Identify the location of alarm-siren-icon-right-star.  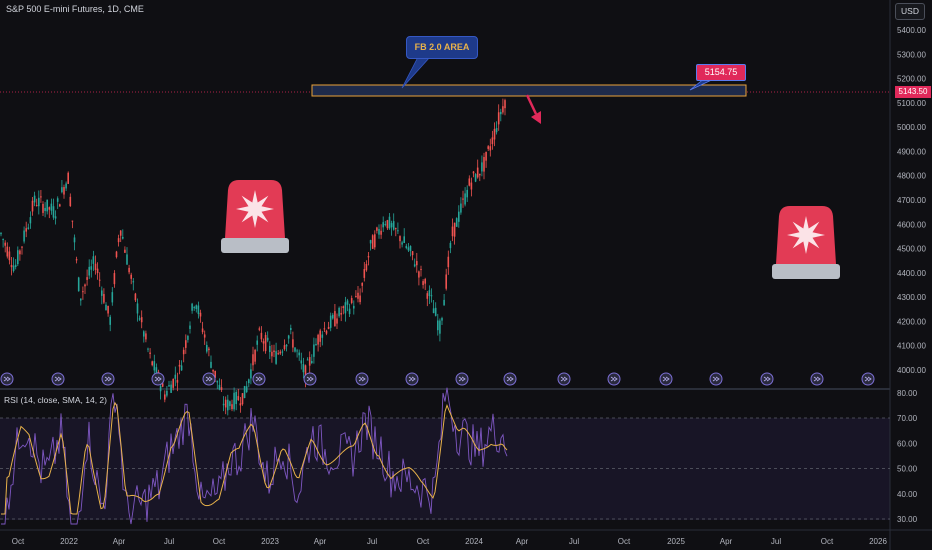
(806, 235).